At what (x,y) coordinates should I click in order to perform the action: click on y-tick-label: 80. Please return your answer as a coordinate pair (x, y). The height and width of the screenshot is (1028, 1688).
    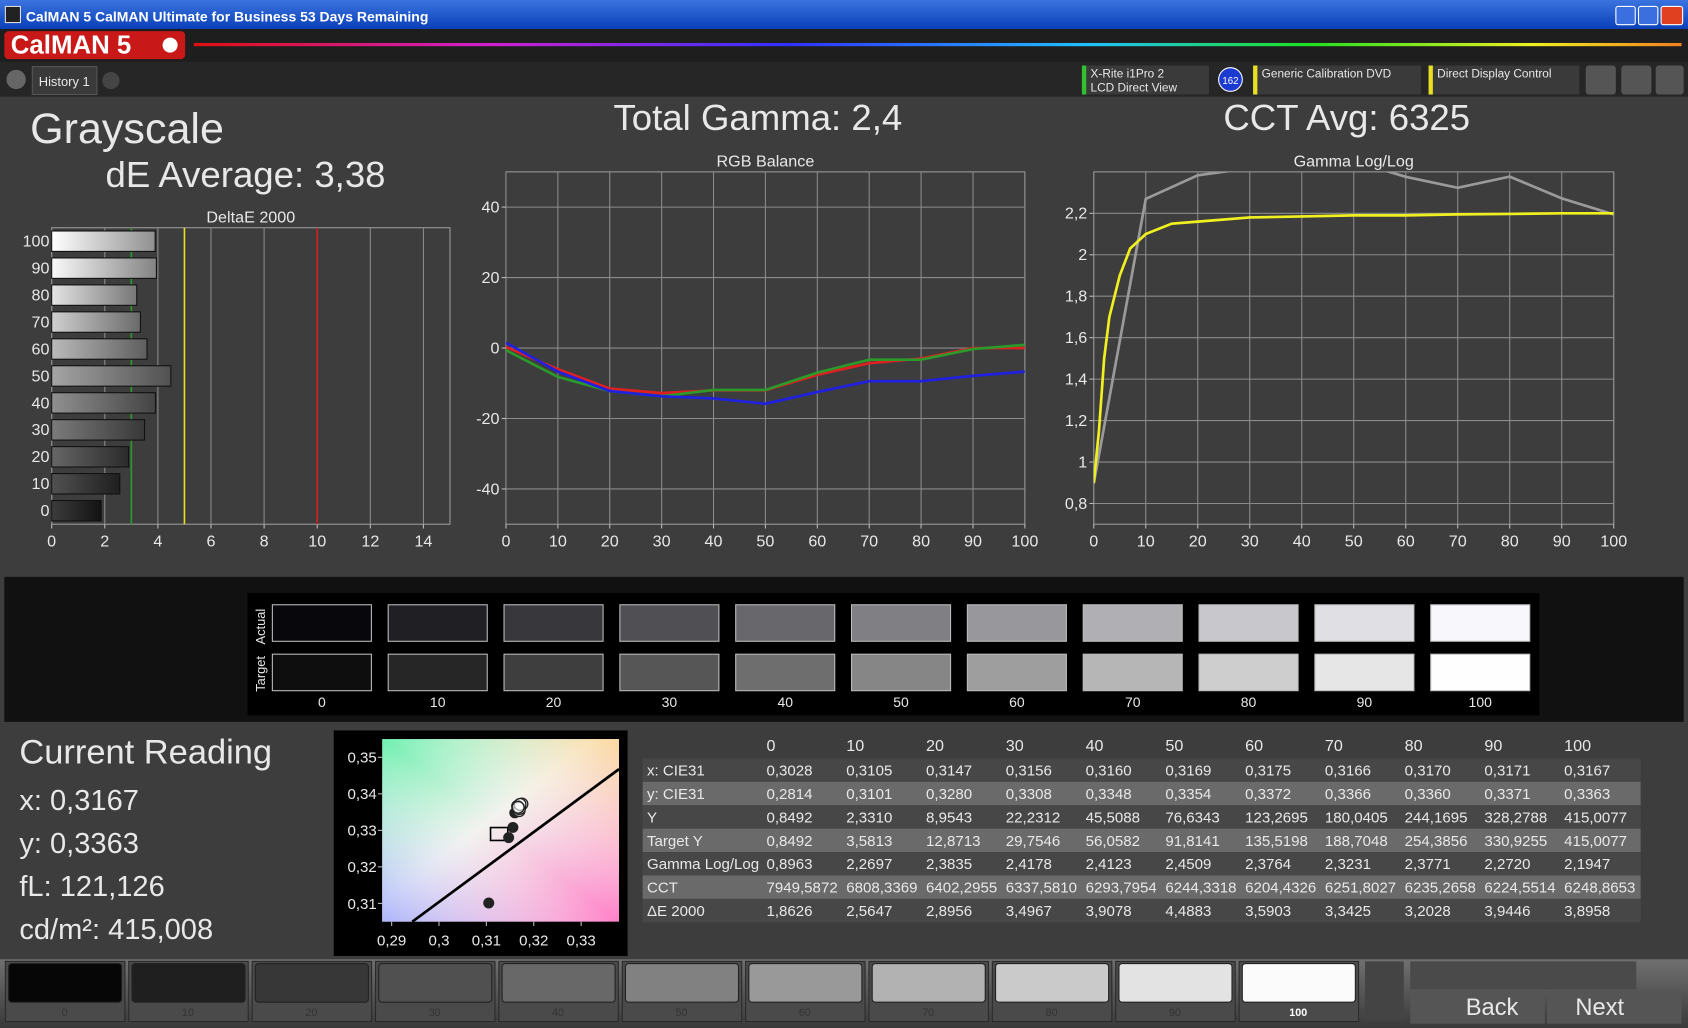
    Looking at the image, I should click on (41, 295).